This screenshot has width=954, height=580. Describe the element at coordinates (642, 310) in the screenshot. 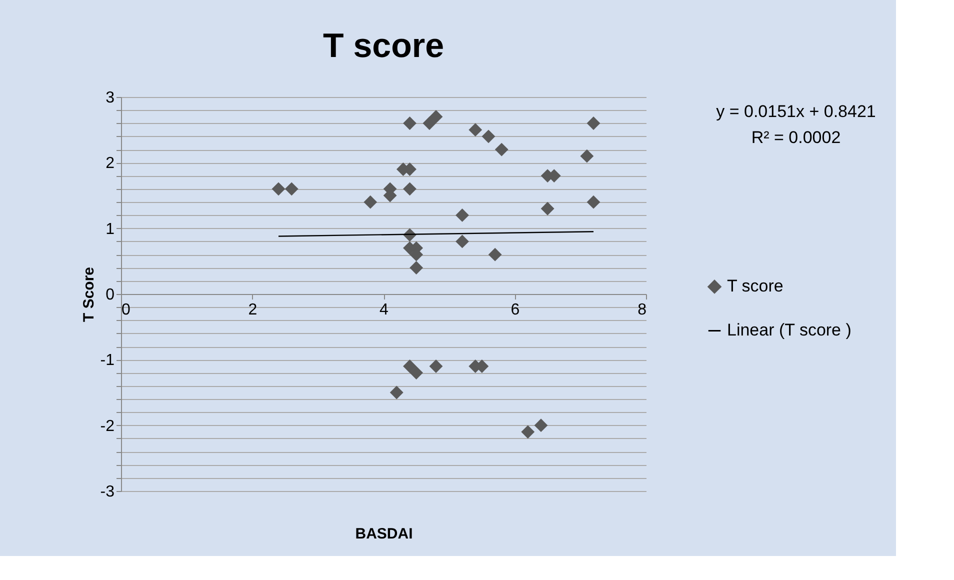

I see `x-tick-label: 8` at that location.